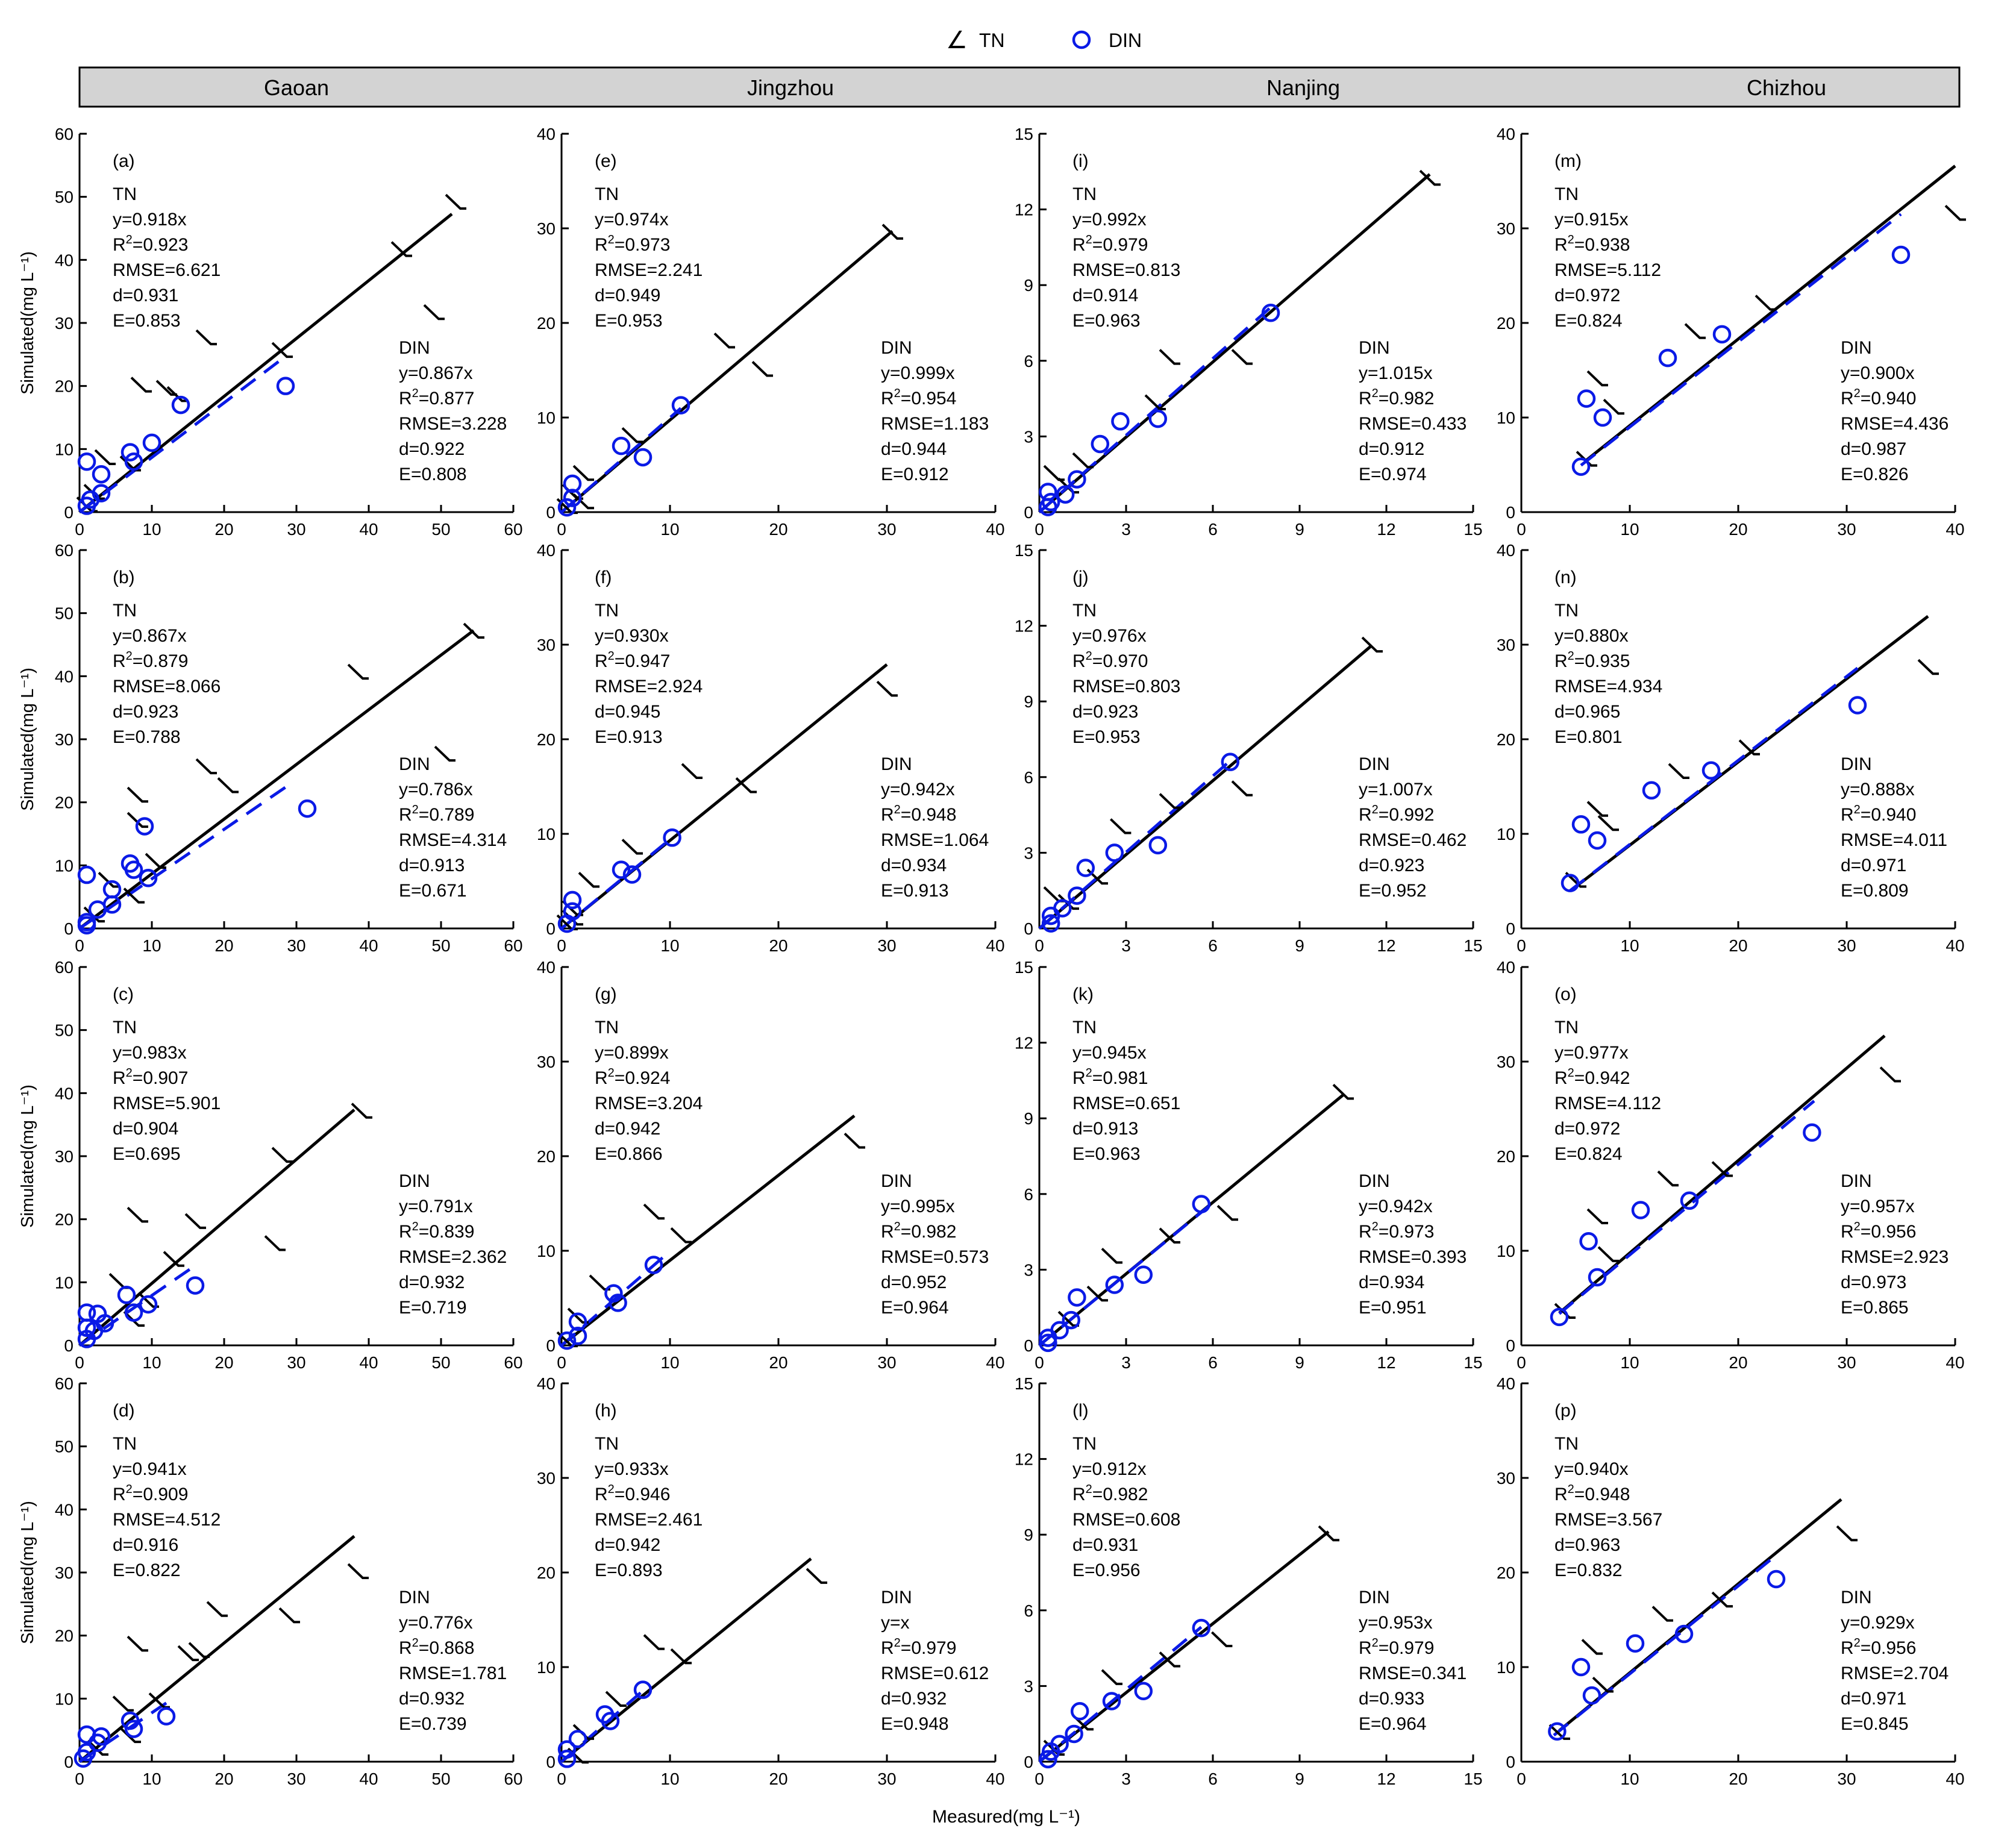 The width and height of the screenshot is (2016, 1837). What do you see at coordinates (65, 614) in the screenshot?
I see `y-tick-label: 50` at bounding box center [65, 614].